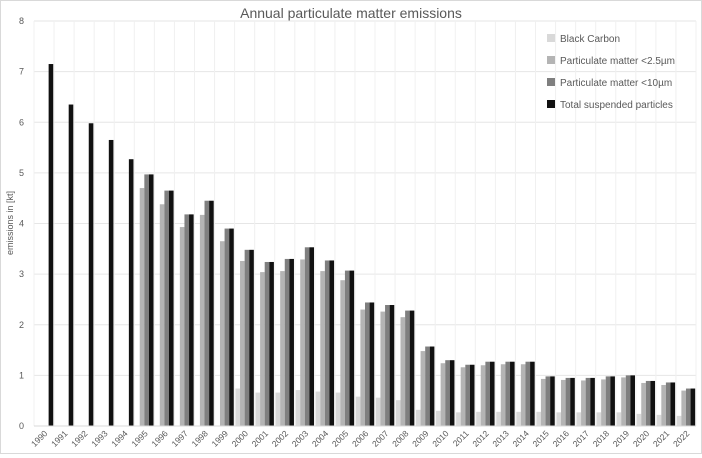 The image size is (702, 458). What do you see at coordinates (563, 402) in the screenshot?
I see `bar-1-2016` at bounding box center [563, 402].